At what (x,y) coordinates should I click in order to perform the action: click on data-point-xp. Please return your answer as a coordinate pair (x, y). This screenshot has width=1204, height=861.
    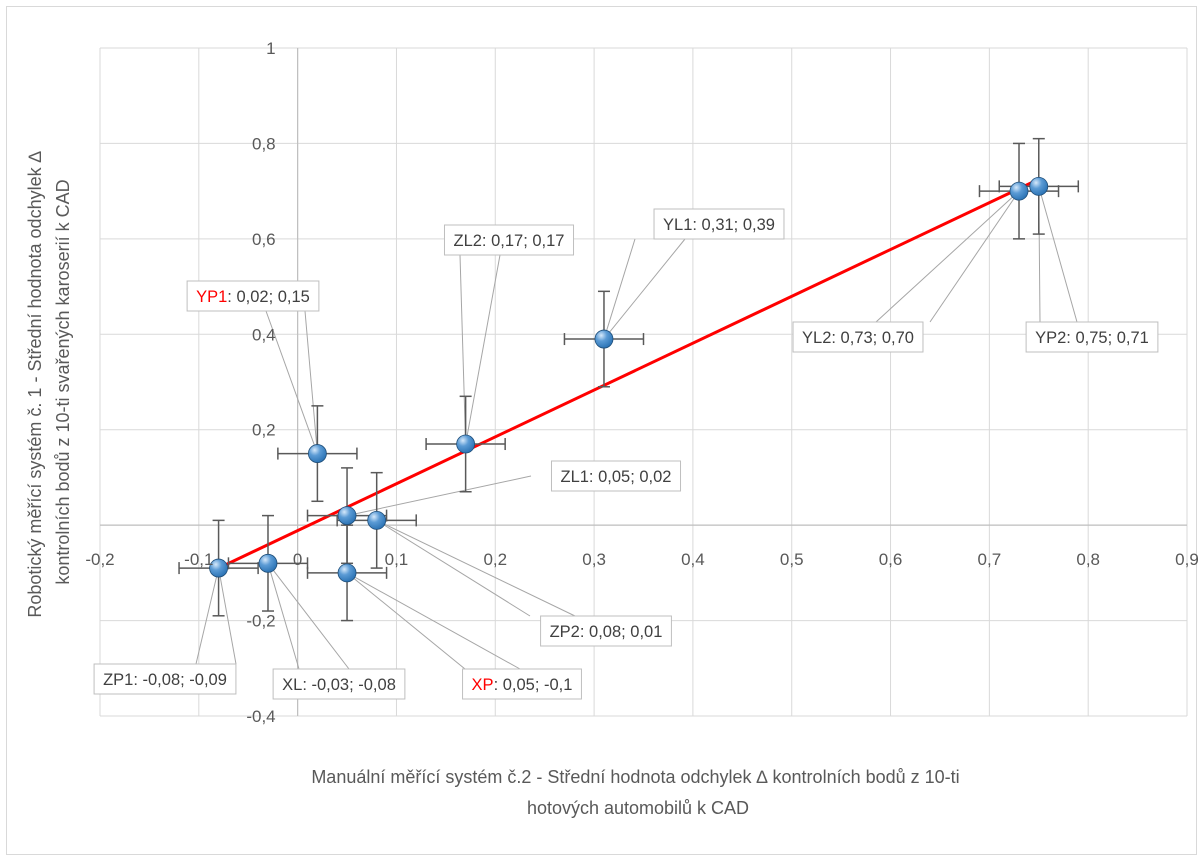
    Looking at the image, I should click on (347, 573).